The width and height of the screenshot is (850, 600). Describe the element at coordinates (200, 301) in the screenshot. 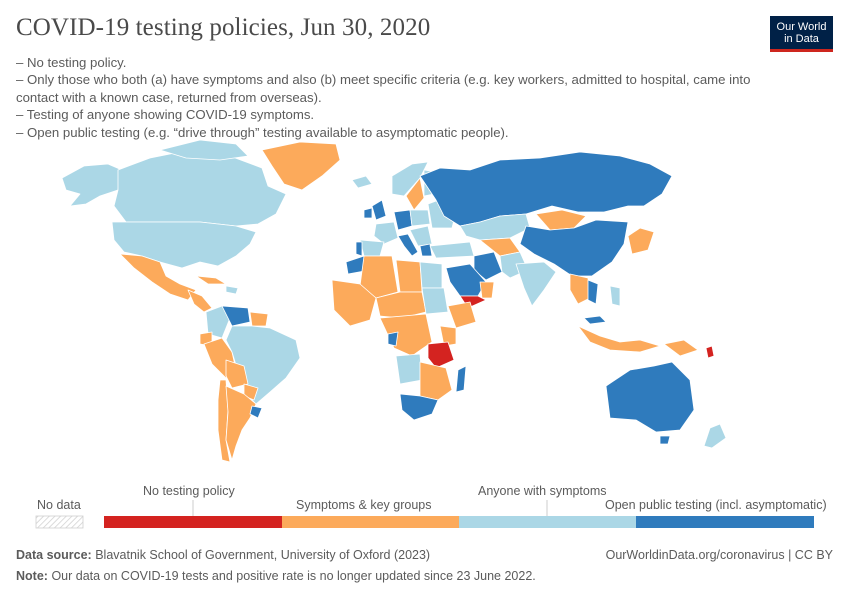

I see `country-central-america` at that location.